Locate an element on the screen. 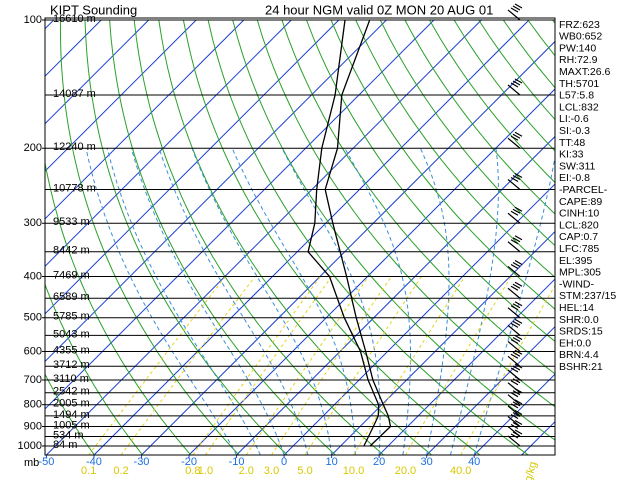 The image size is (640, 480). mixing-ratio-label: 0.2 is located at coordinates (120, 471).